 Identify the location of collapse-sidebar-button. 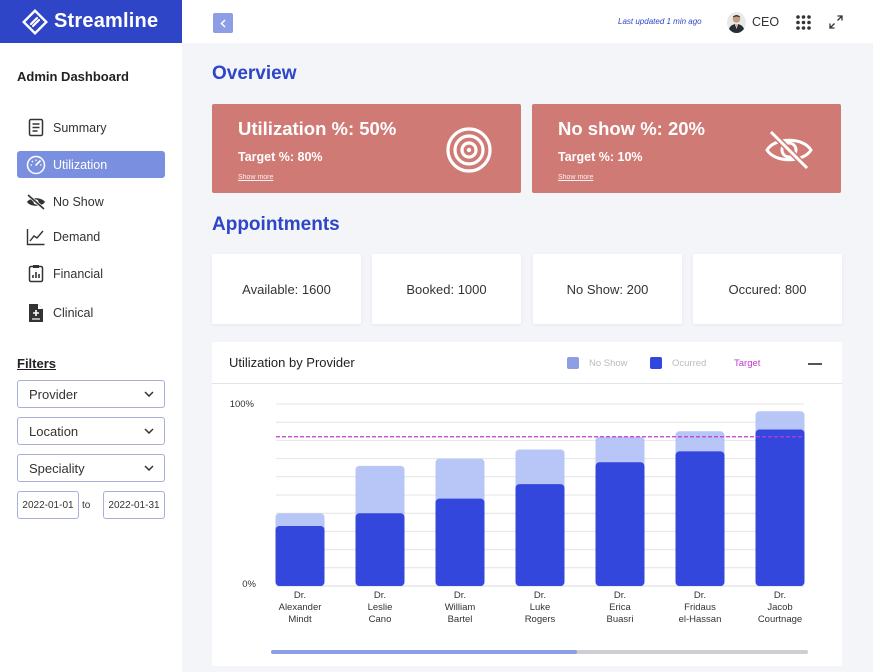
(223, 23).